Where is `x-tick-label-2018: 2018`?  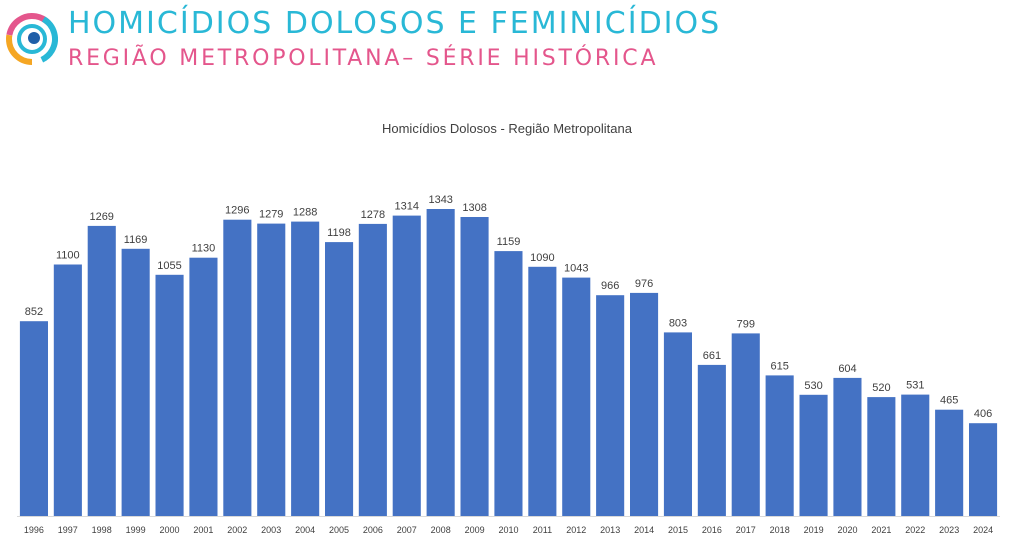
x-tick-label-2018: 2018 is located at coordinates (780, 530).